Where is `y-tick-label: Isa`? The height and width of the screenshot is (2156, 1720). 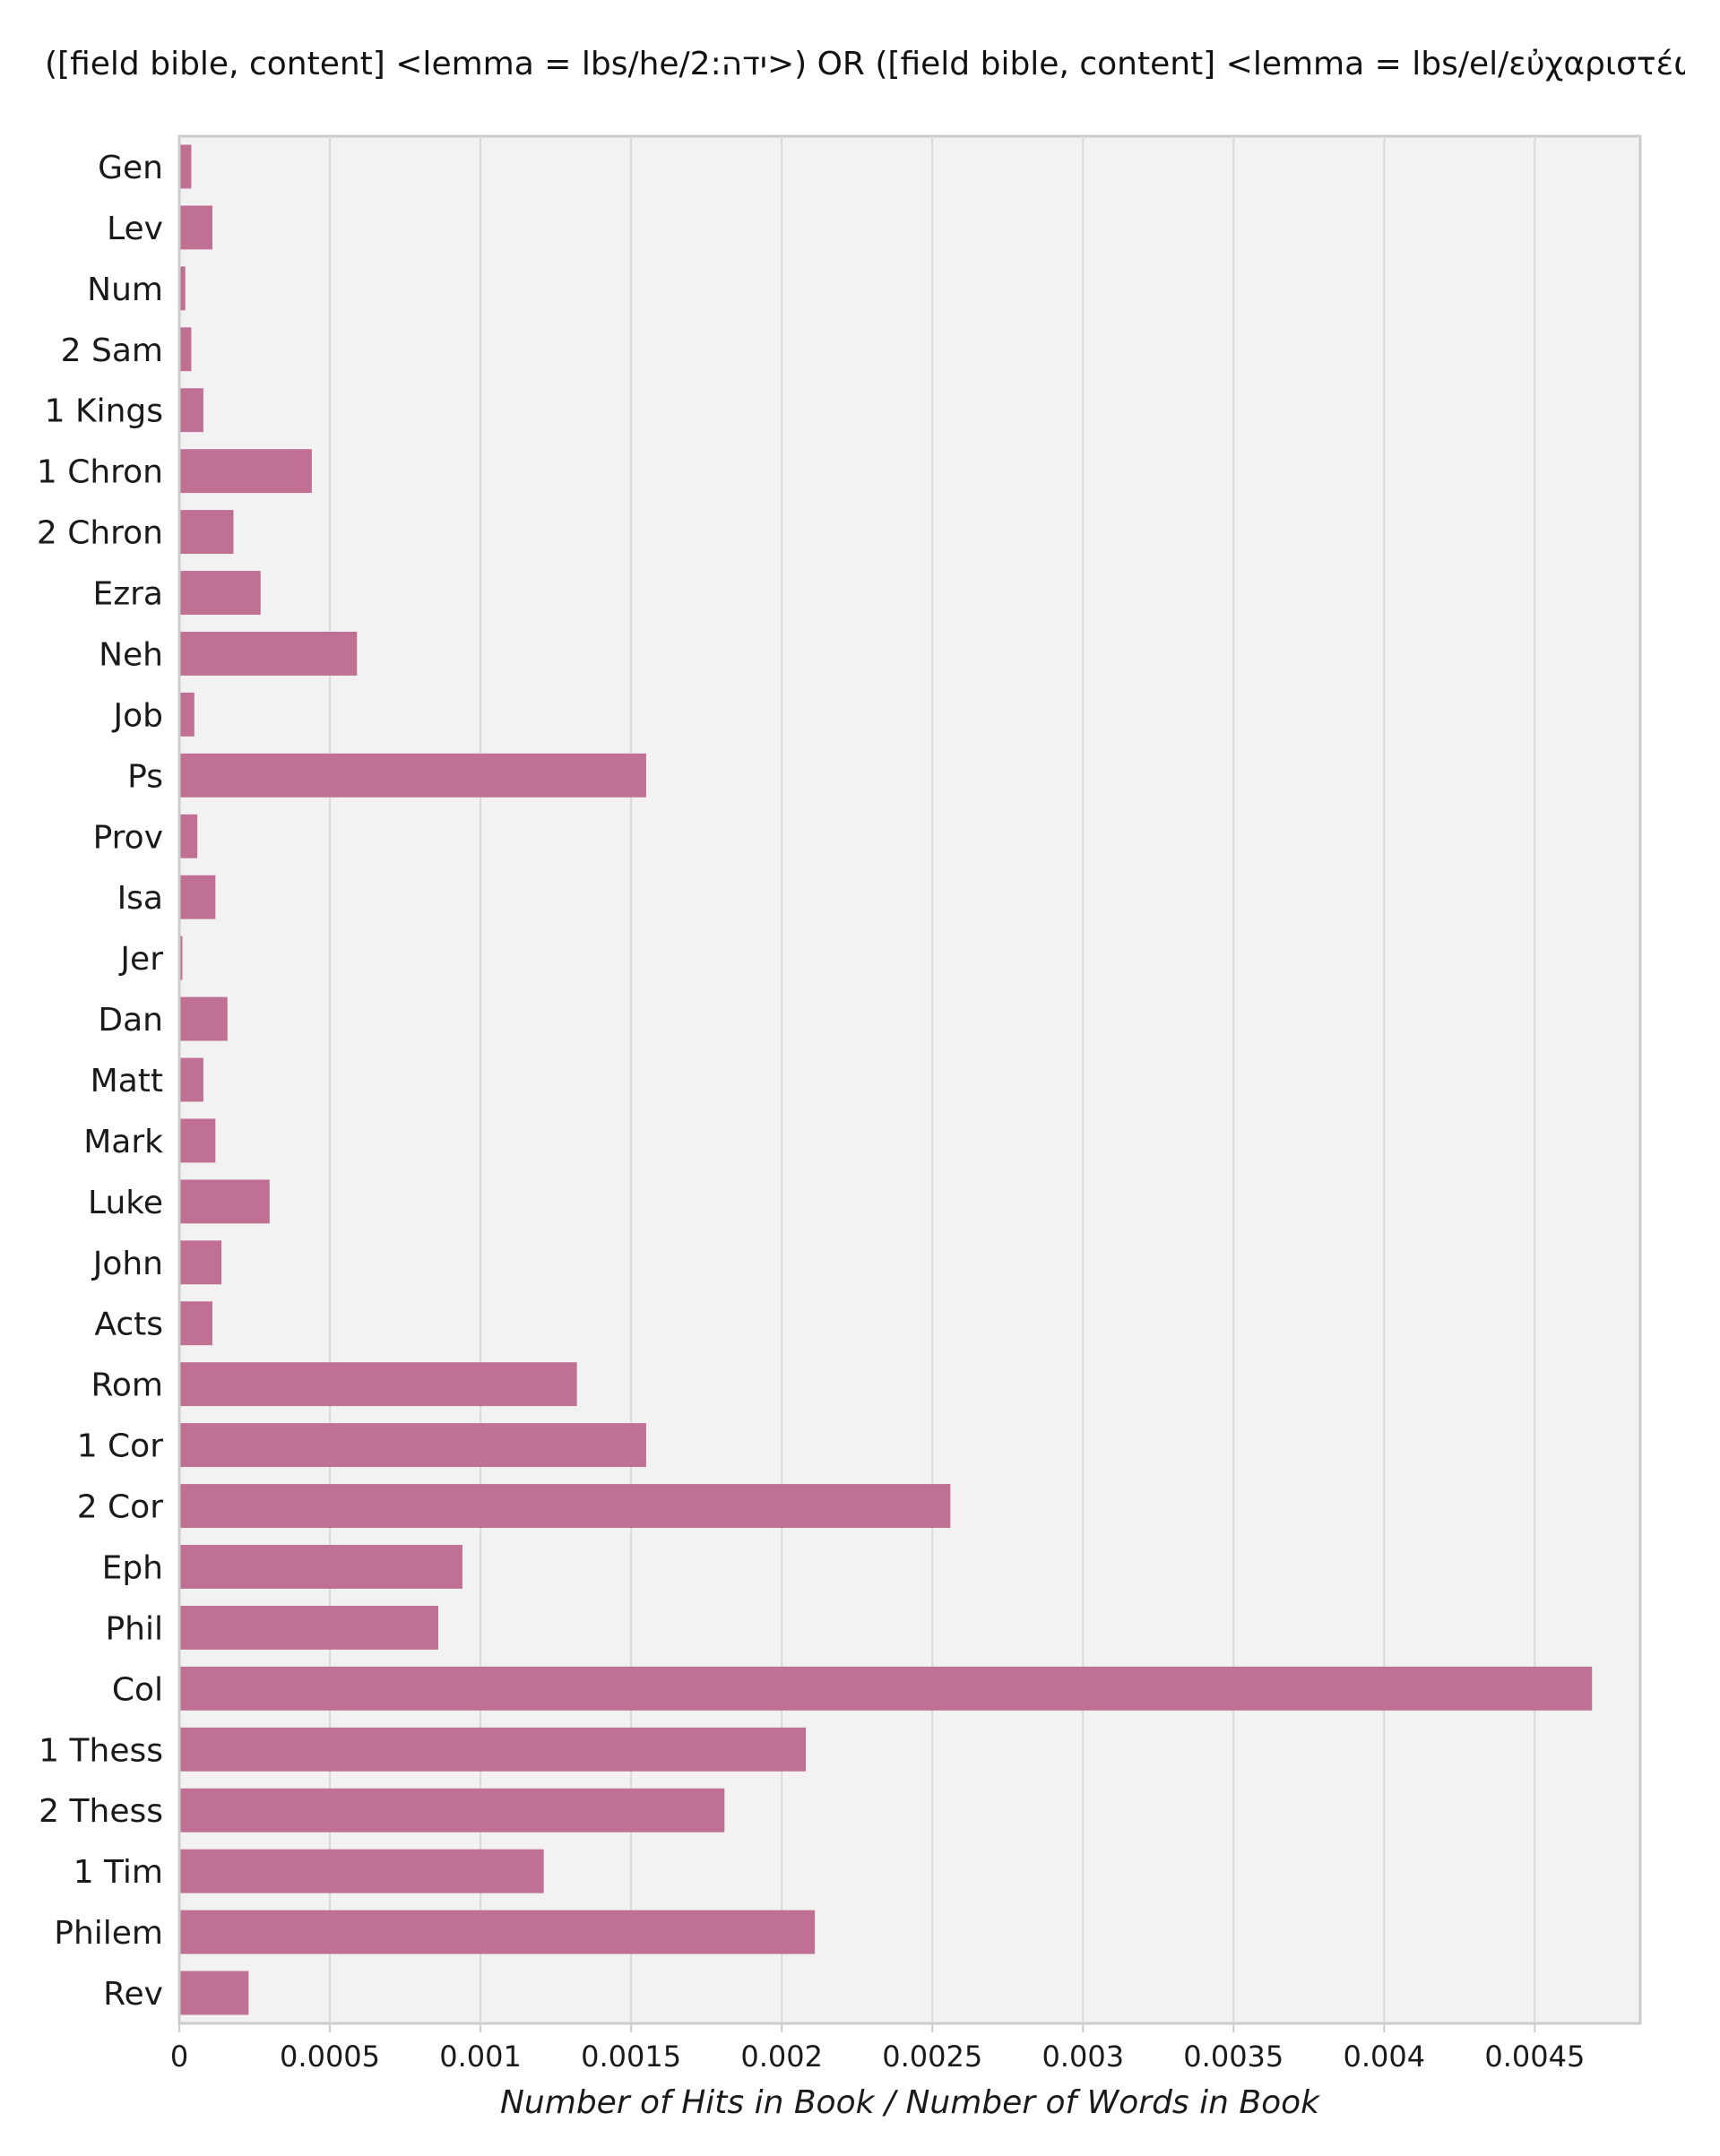
y-tick-label: Isa is located at coordinates (140, 898).